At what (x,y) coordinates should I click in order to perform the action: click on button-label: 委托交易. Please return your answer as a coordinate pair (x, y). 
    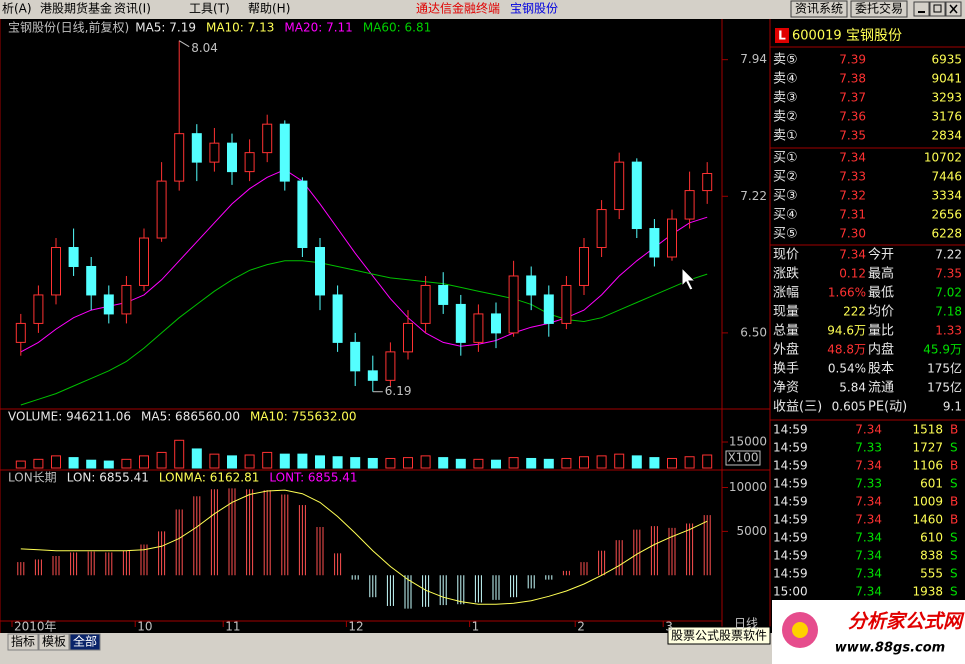
    Looking at the image, I should click on (879, 8).